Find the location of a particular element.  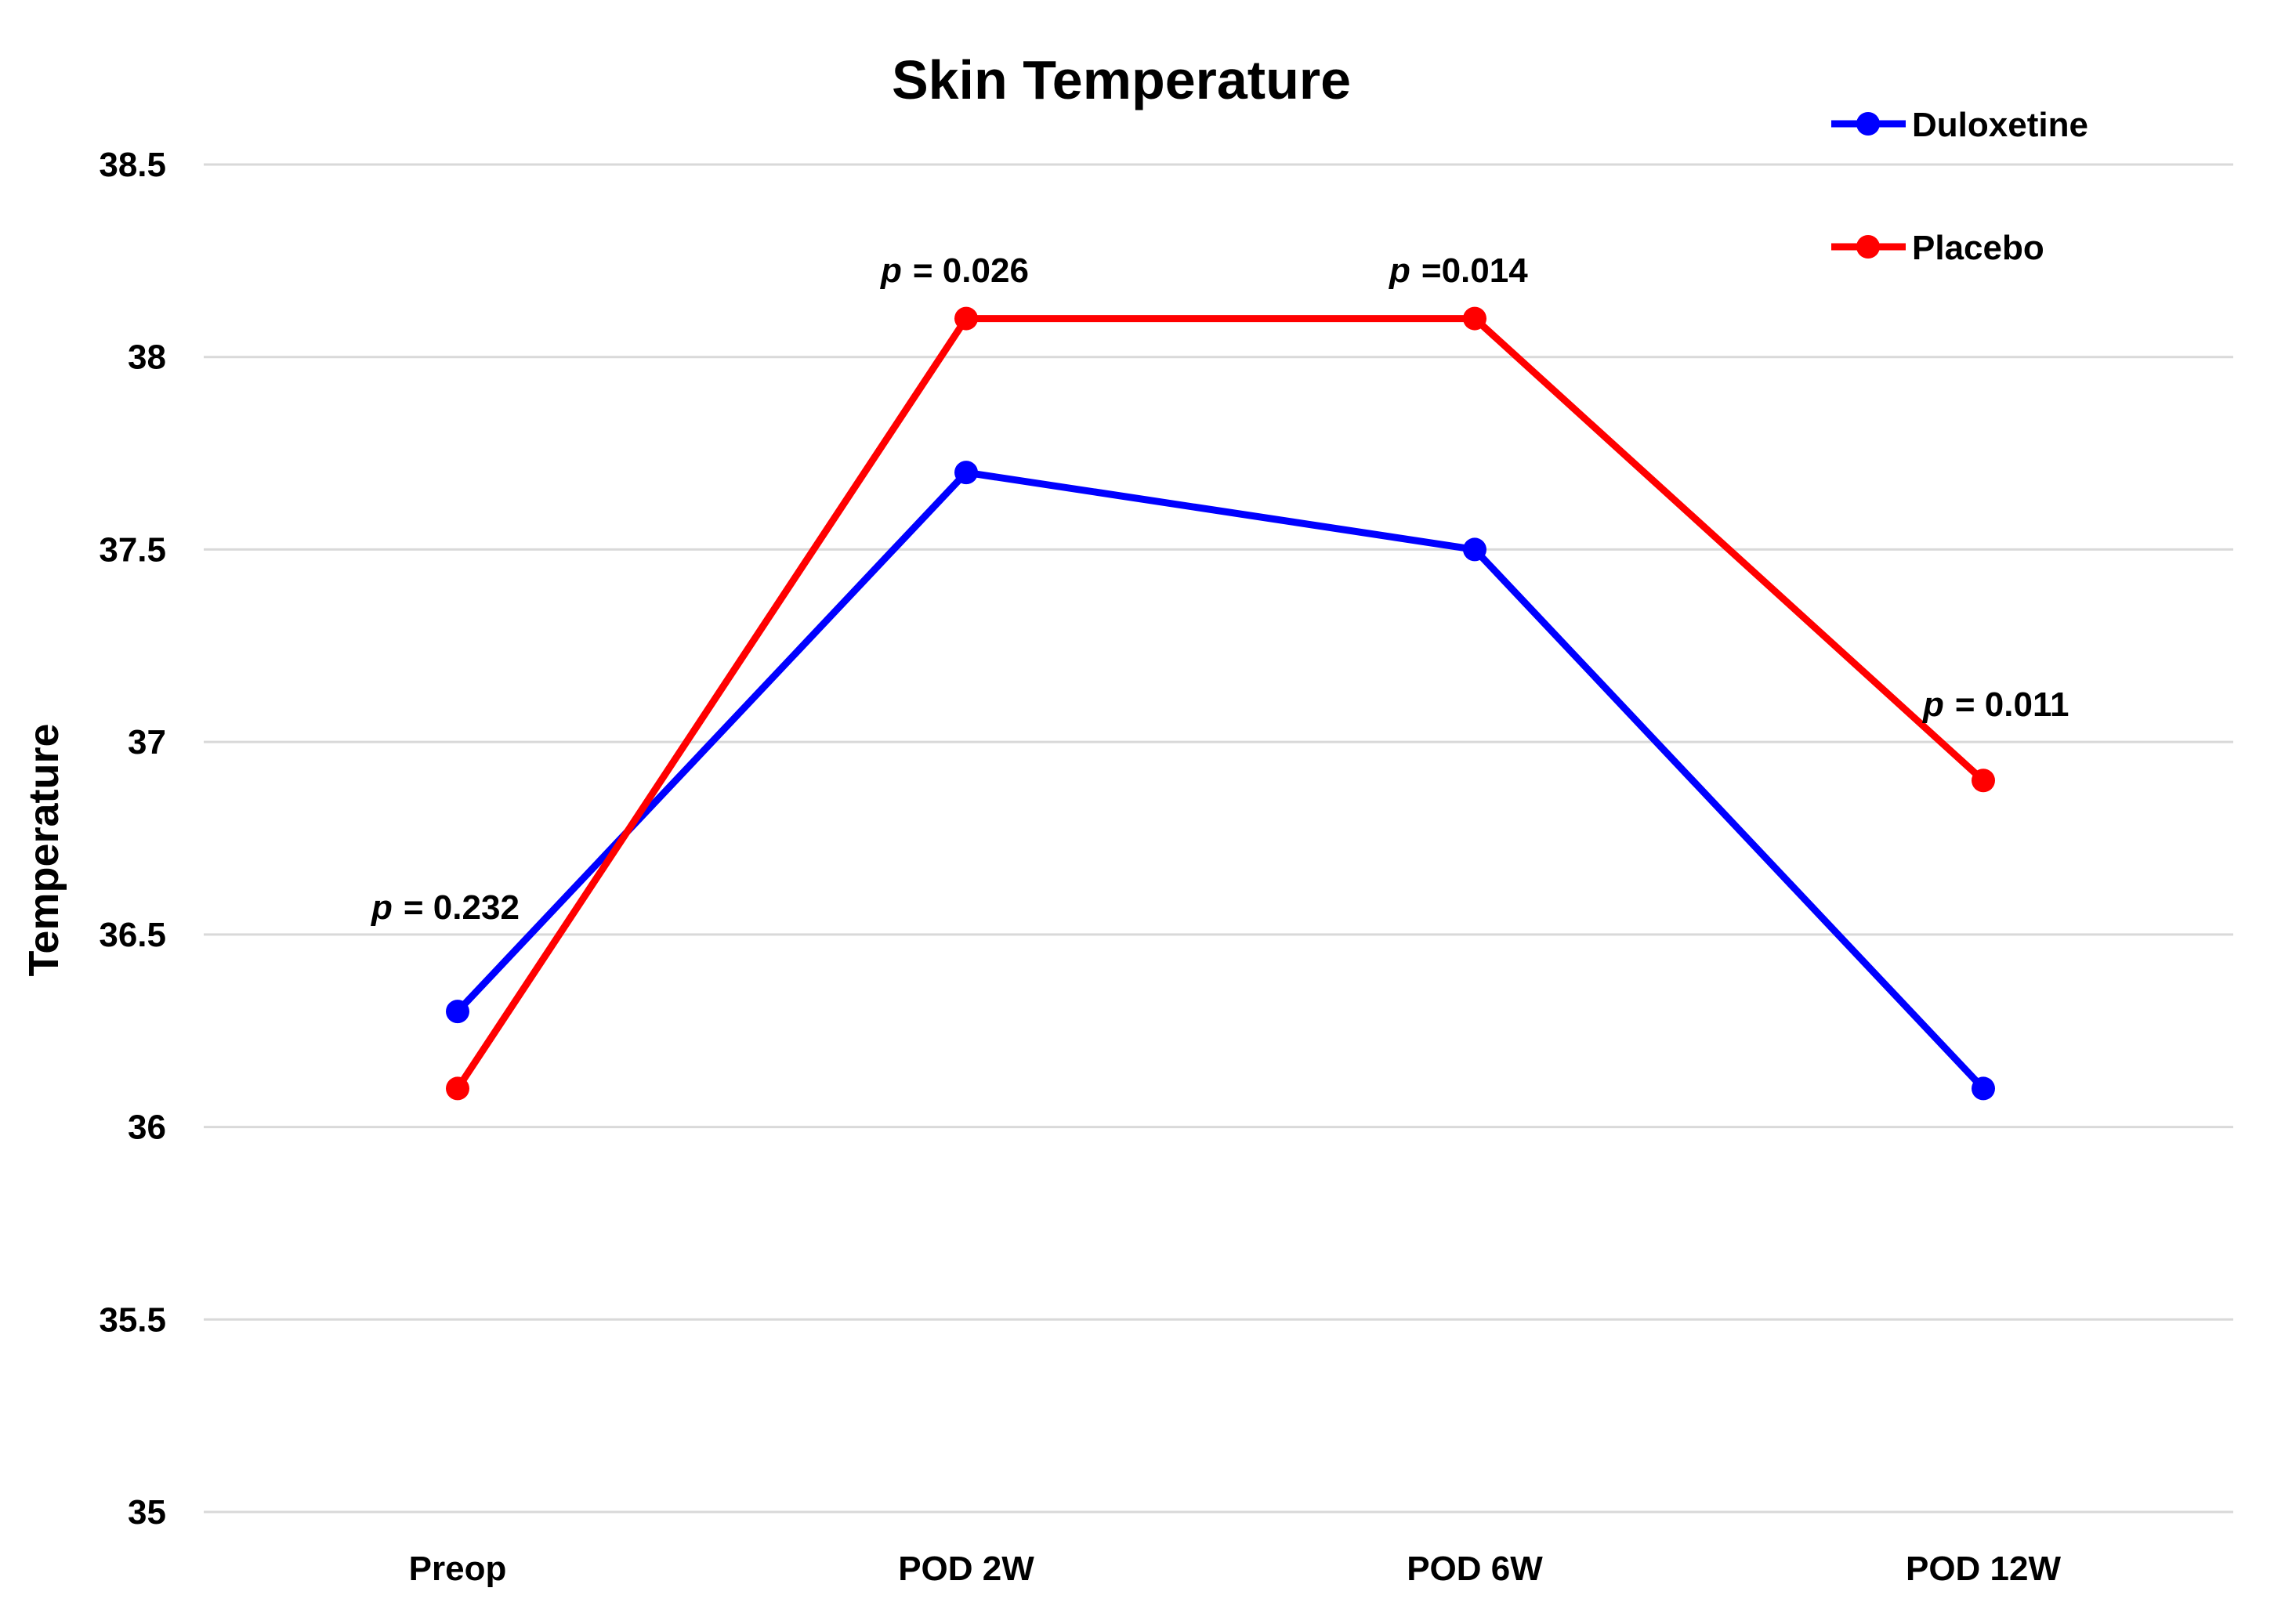

x-axis-ticks: Preop POD 2W POD 6W POD 12W is located at coordinates (1235, 1569).